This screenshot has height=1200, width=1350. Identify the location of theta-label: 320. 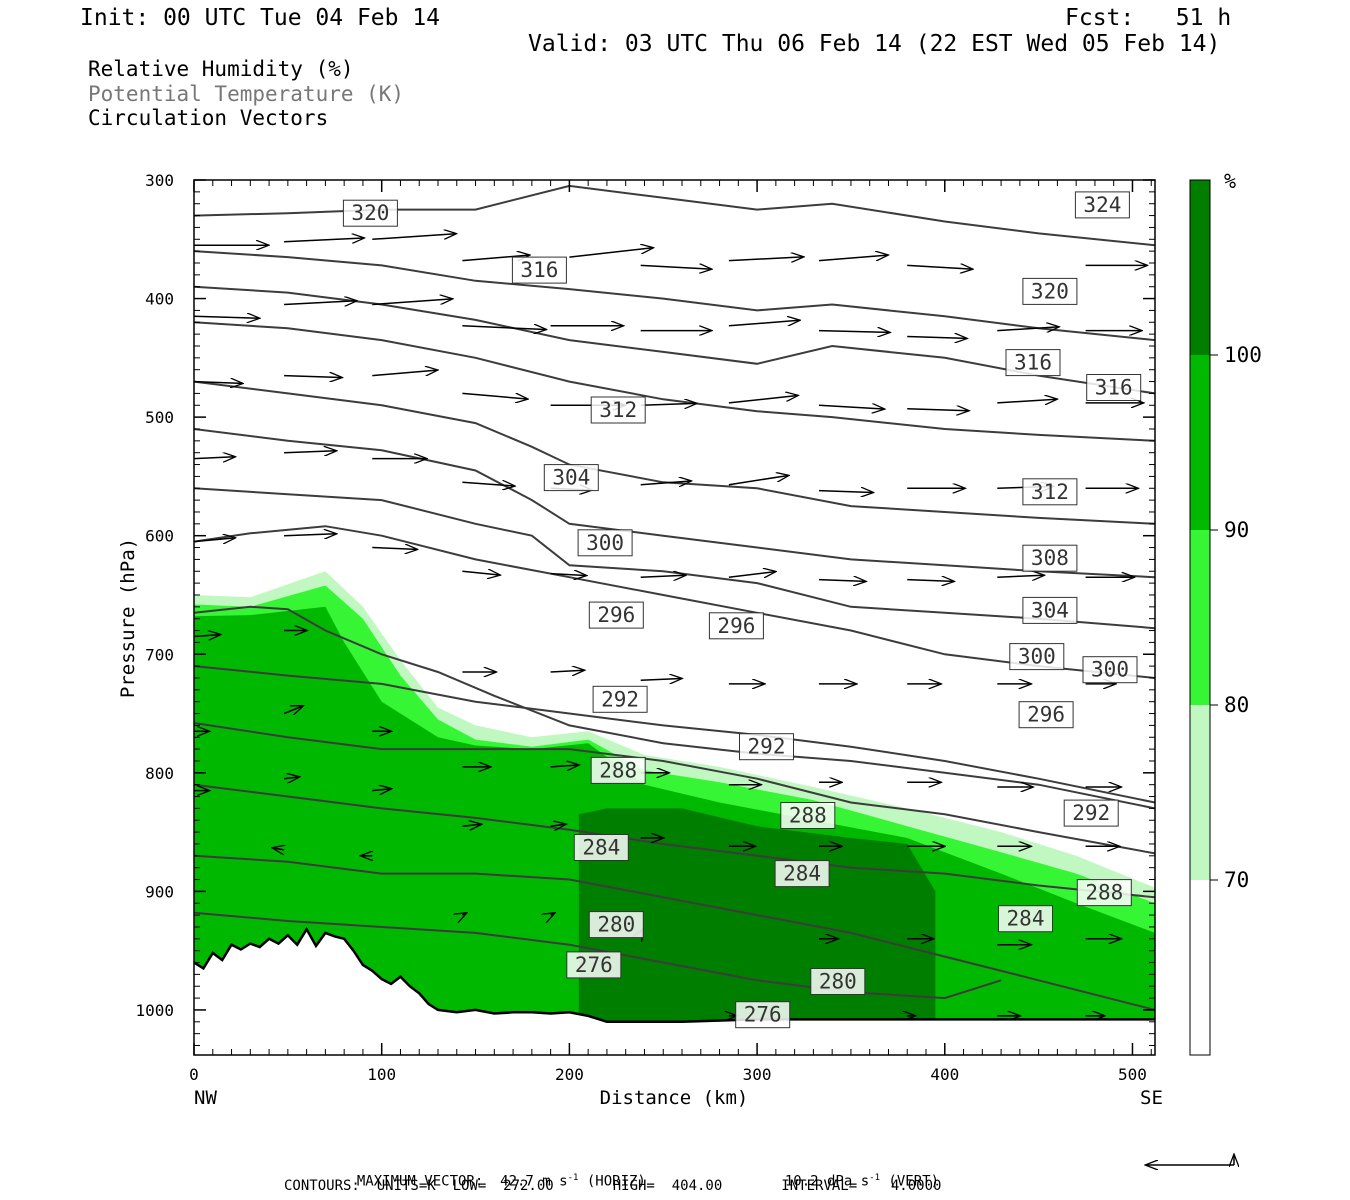
(370, 213).